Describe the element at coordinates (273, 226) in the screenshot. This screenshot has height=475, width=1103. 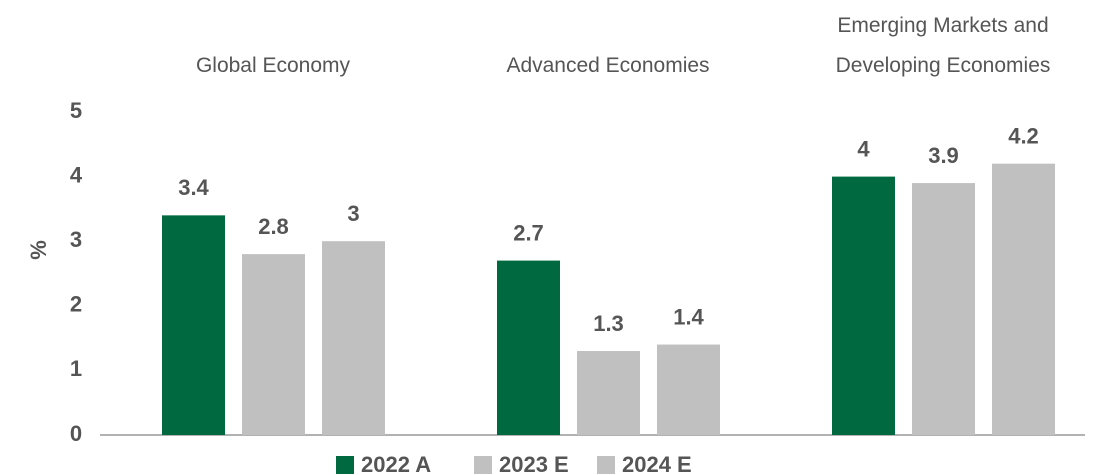
I see `value-label: 2.8` at that location.